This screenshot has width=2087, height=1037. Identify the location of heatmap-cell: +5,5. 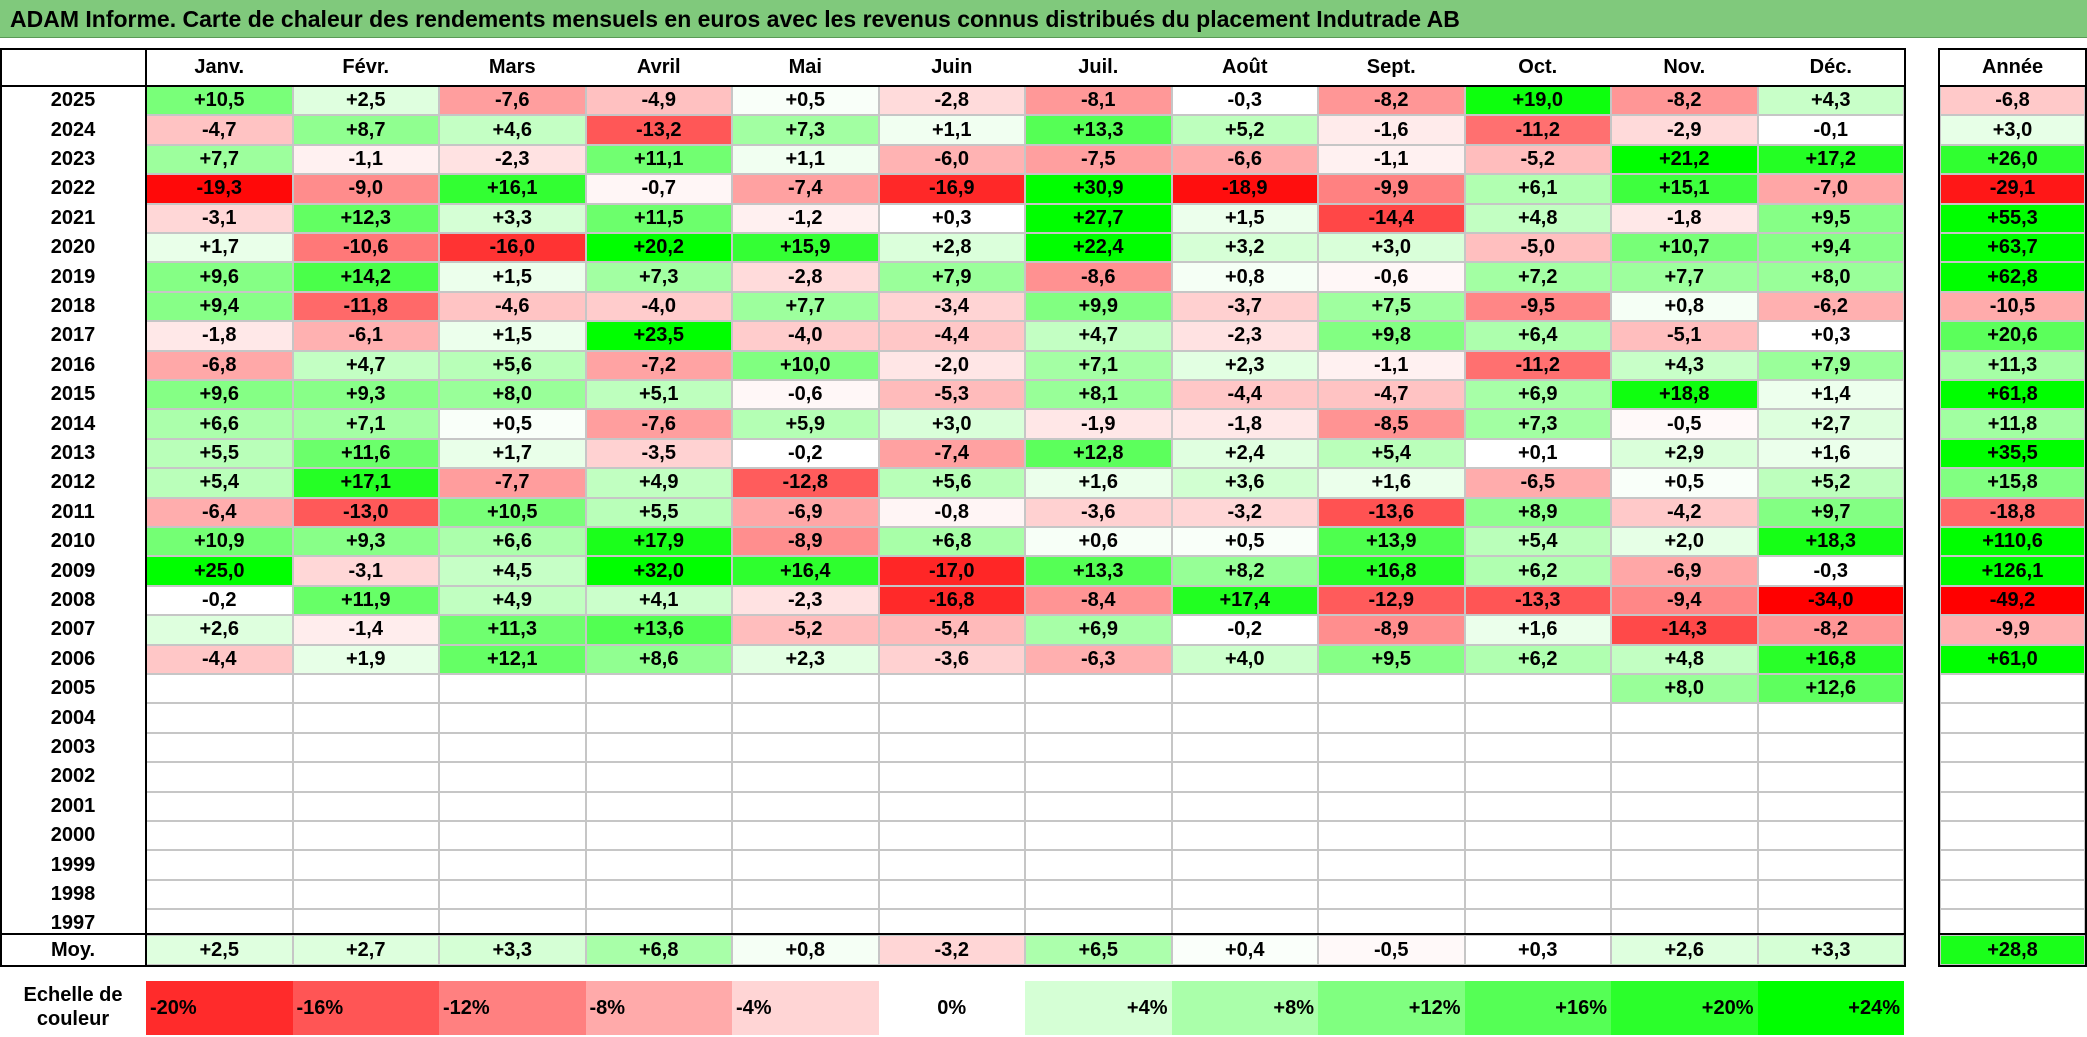
(219, 453).